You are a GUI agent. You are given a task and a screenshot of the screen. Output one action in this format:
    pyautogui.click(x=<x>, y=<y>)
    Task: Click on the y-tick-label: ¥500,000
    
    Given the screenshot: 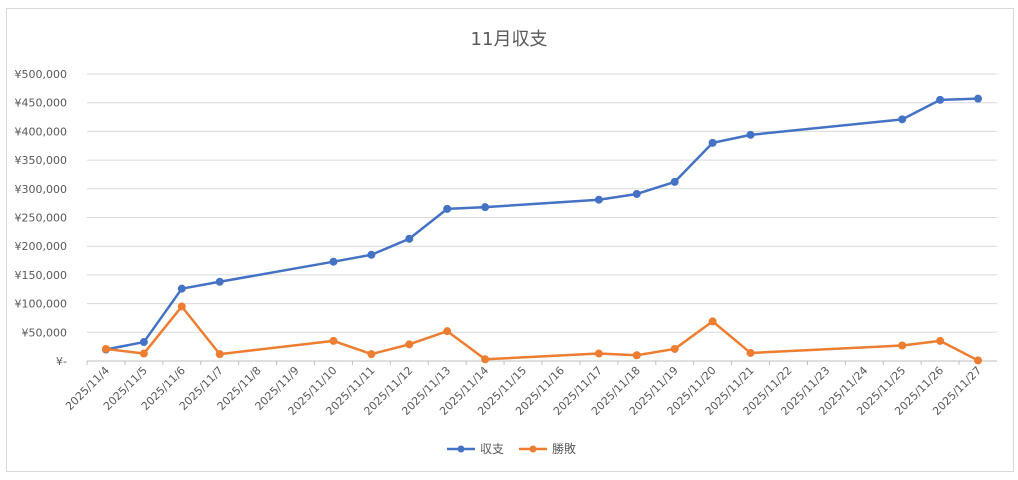 What is the action you would take?
    pyautogui.click(x=41, y=74)
    